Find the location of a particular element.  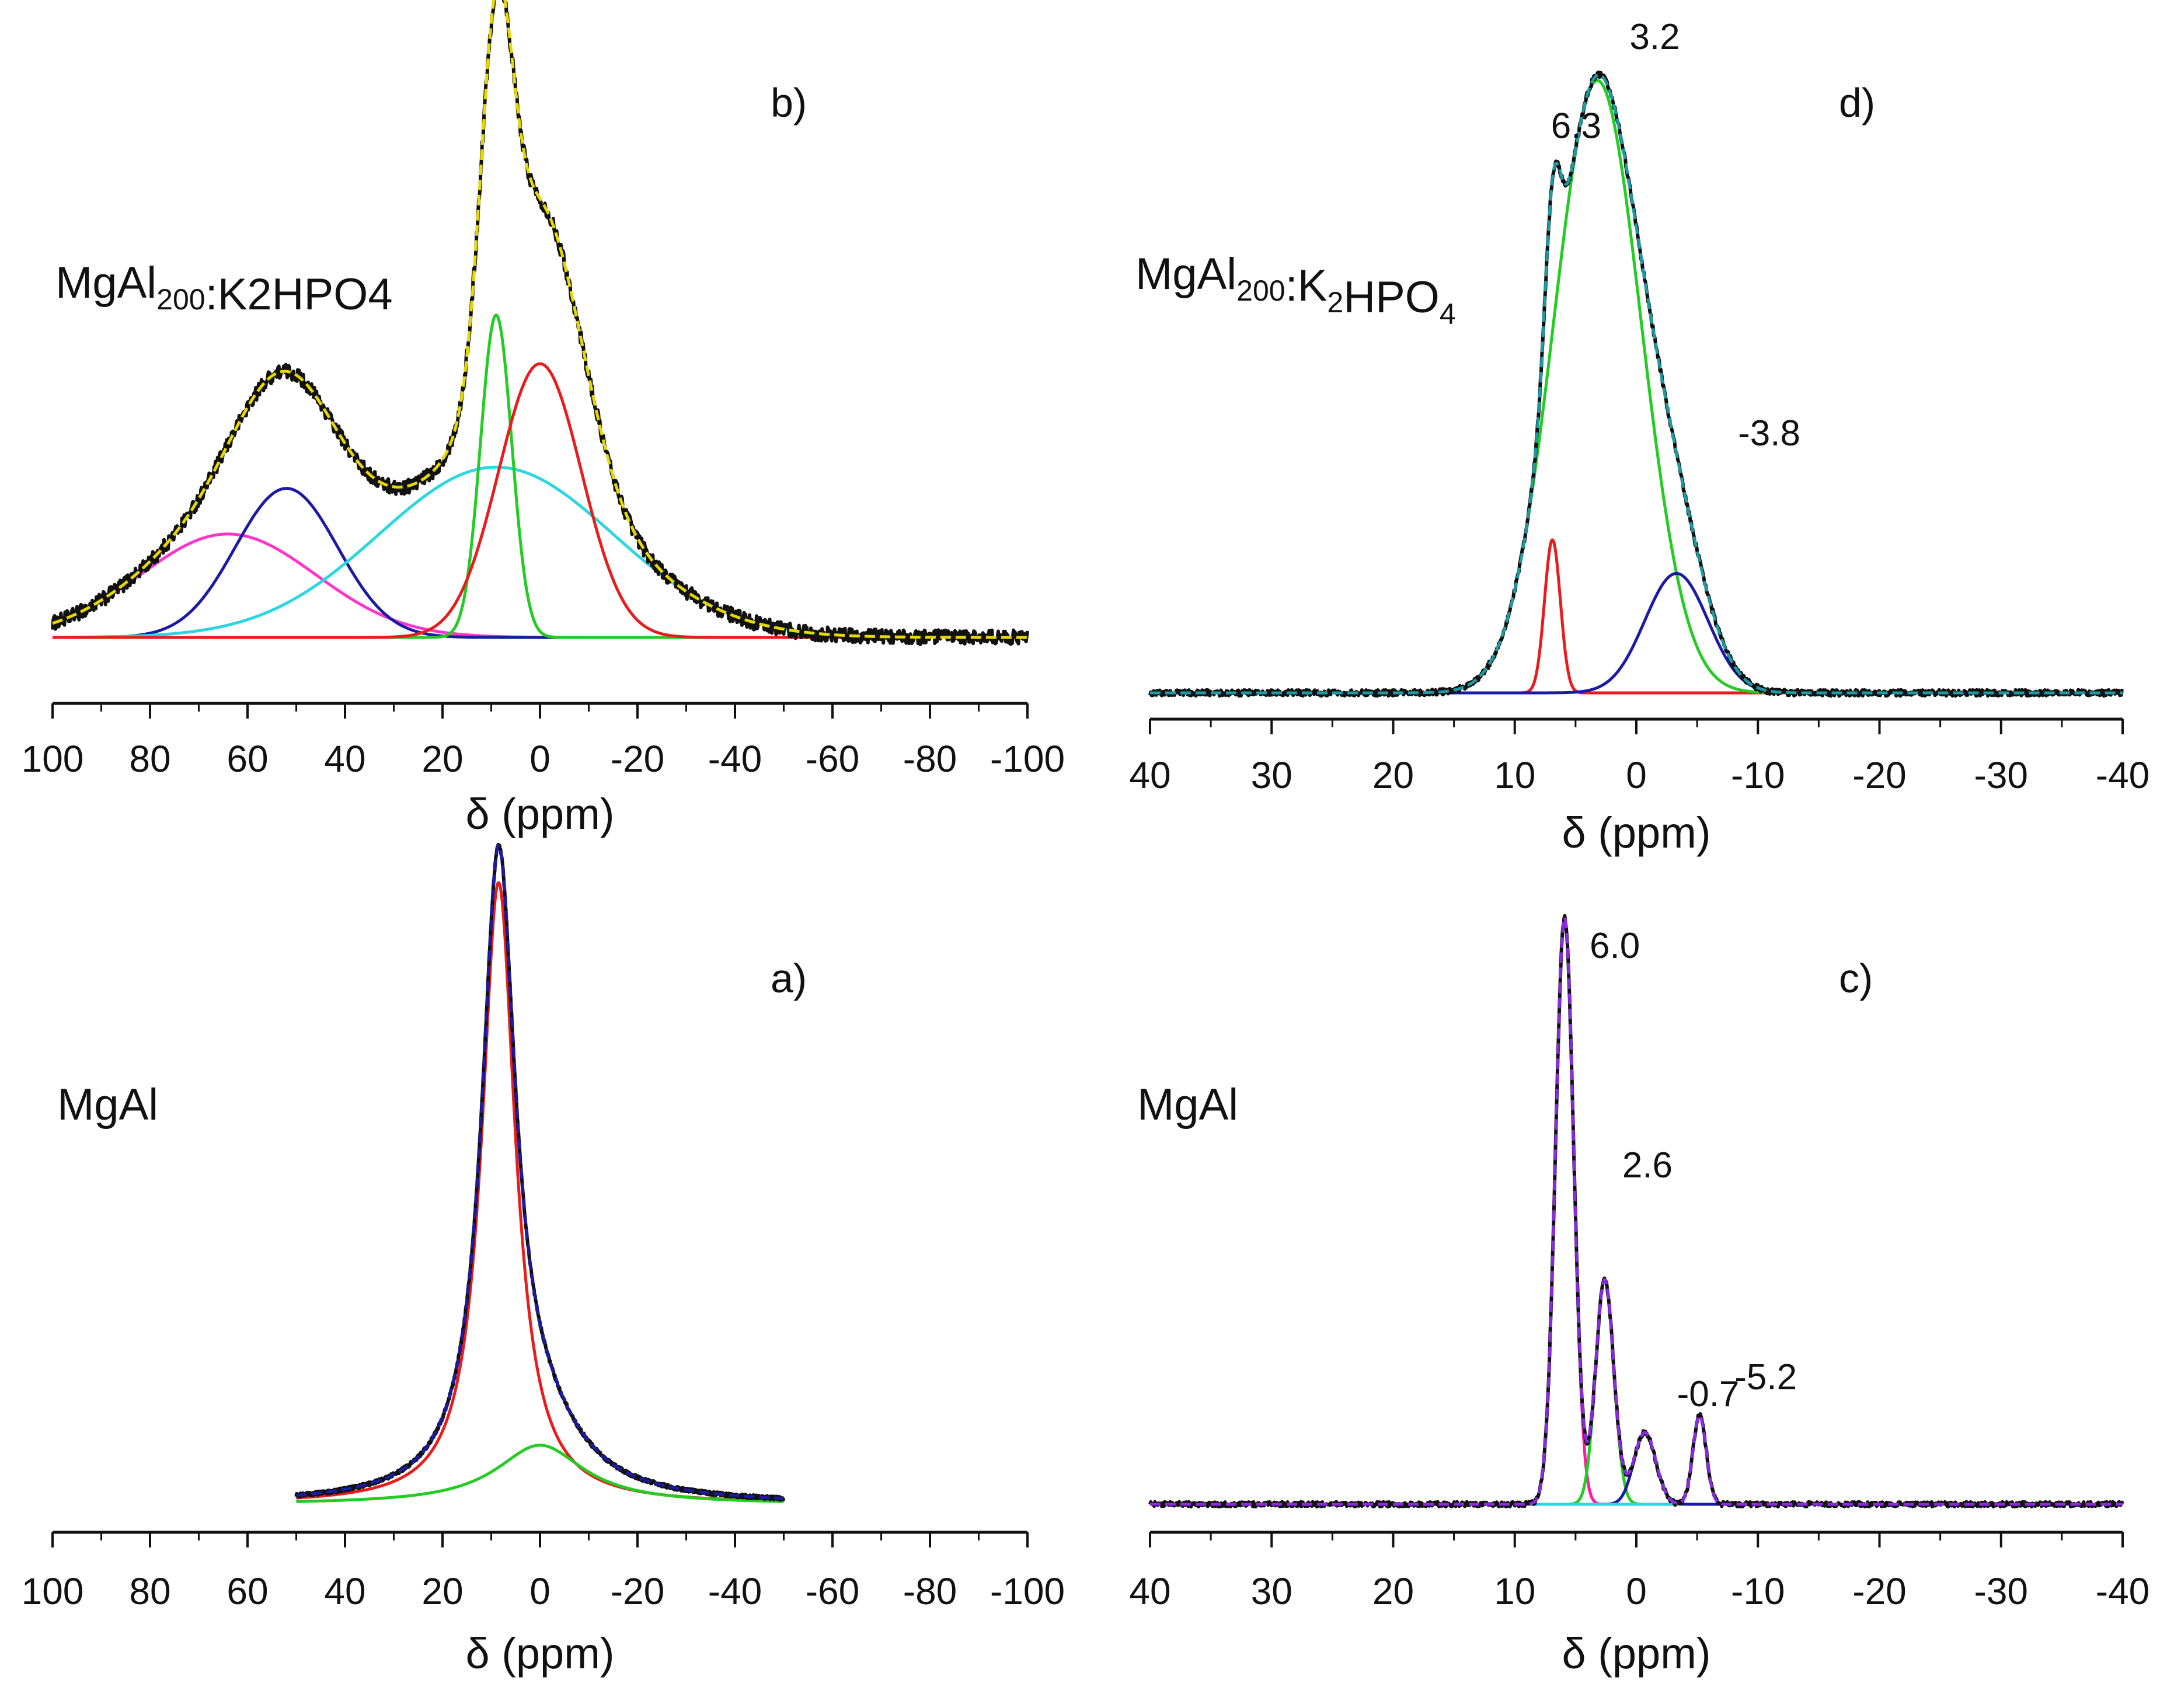

fit-component--5.2-ppm is located at coordinates (1636, 1460).